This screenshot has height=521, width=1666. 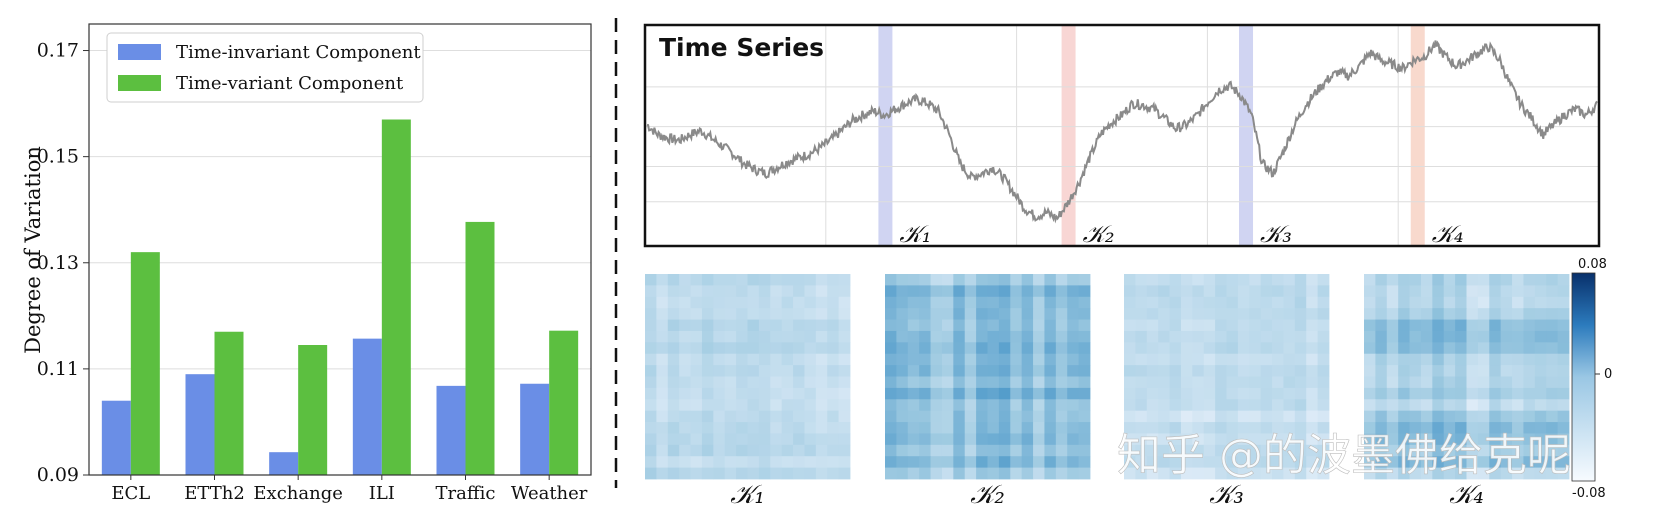 What do you see at coordinates (1583, 377) in the screenshot?
I see `colorbar-gradient` at bounding box center [1583, 377].